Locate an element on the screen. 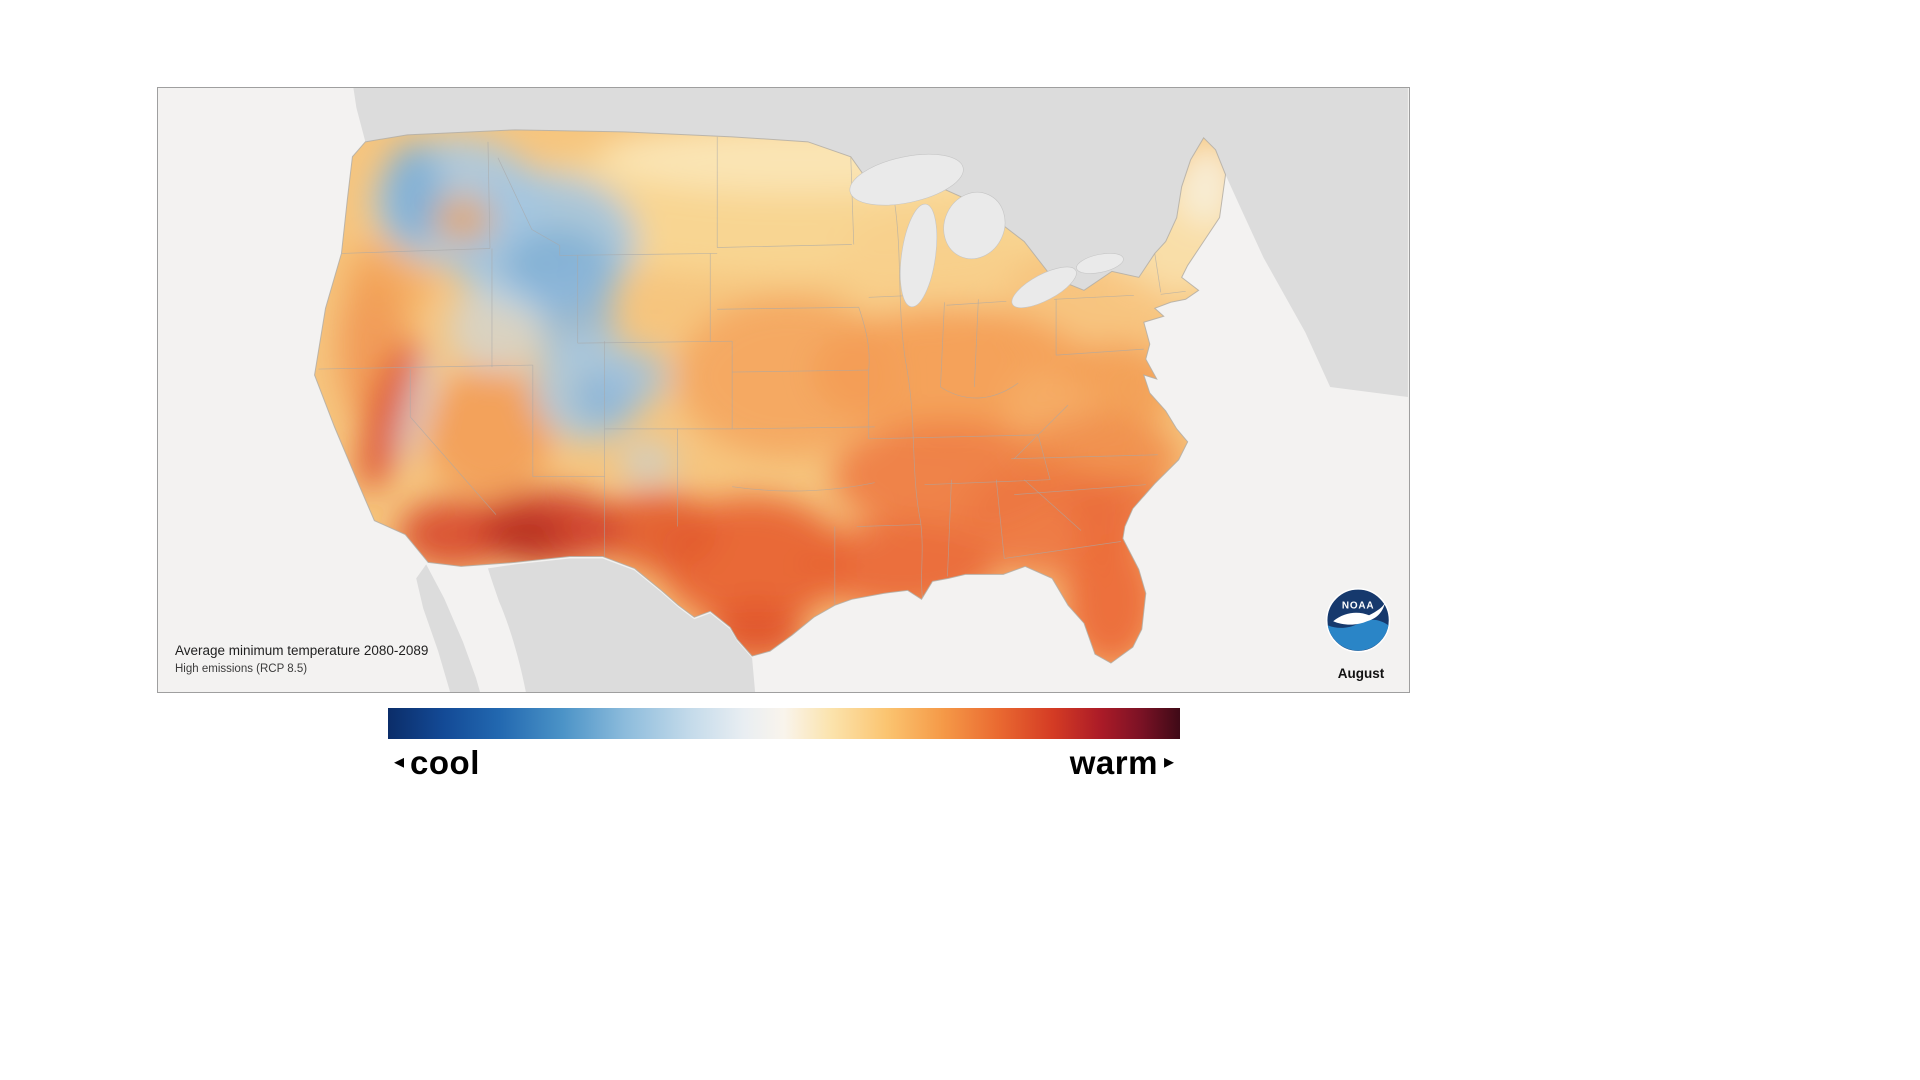 The image size is (1920, 1080). caption-scenario: High emissions (RCP 8.5) is located at coordinates (241, 668).